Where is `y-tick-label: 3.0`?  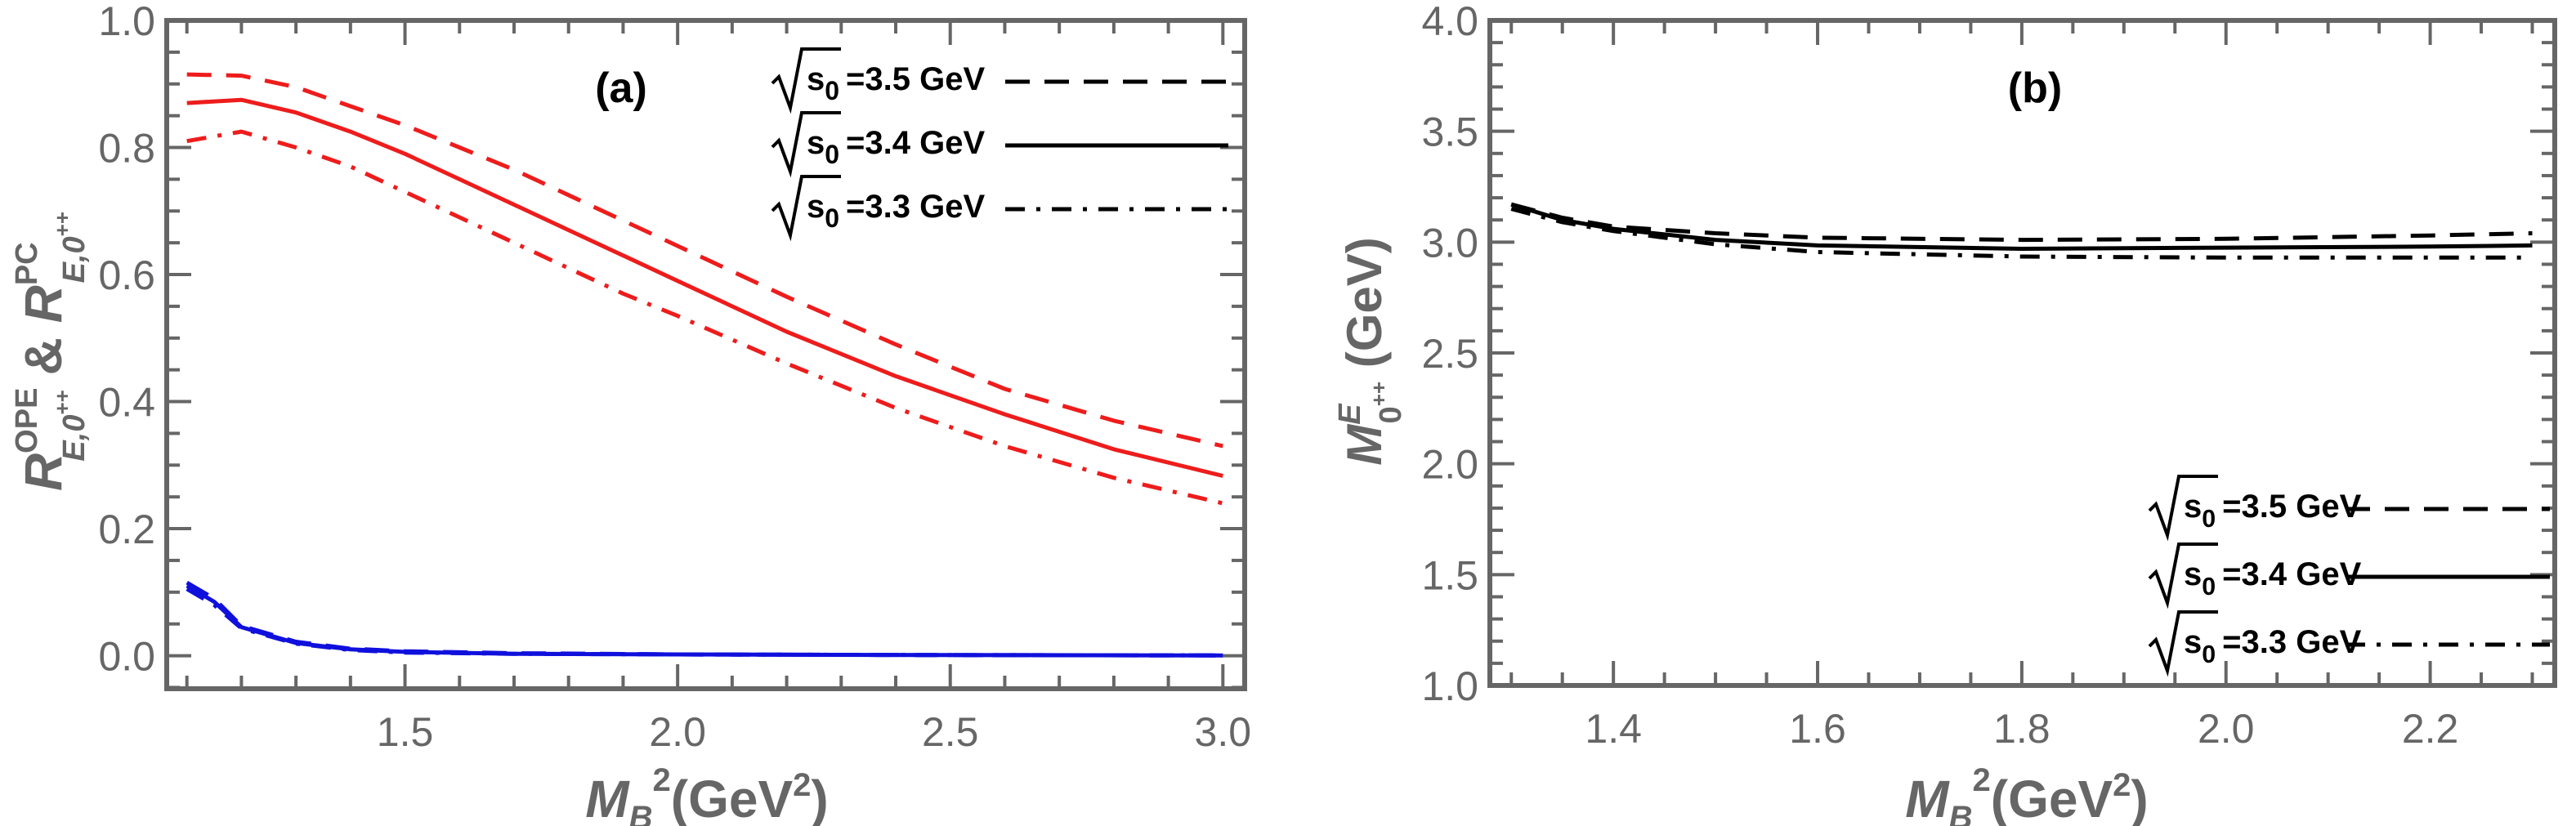
y-tick-label: 3.0 is located at coordinates (1449, 243).